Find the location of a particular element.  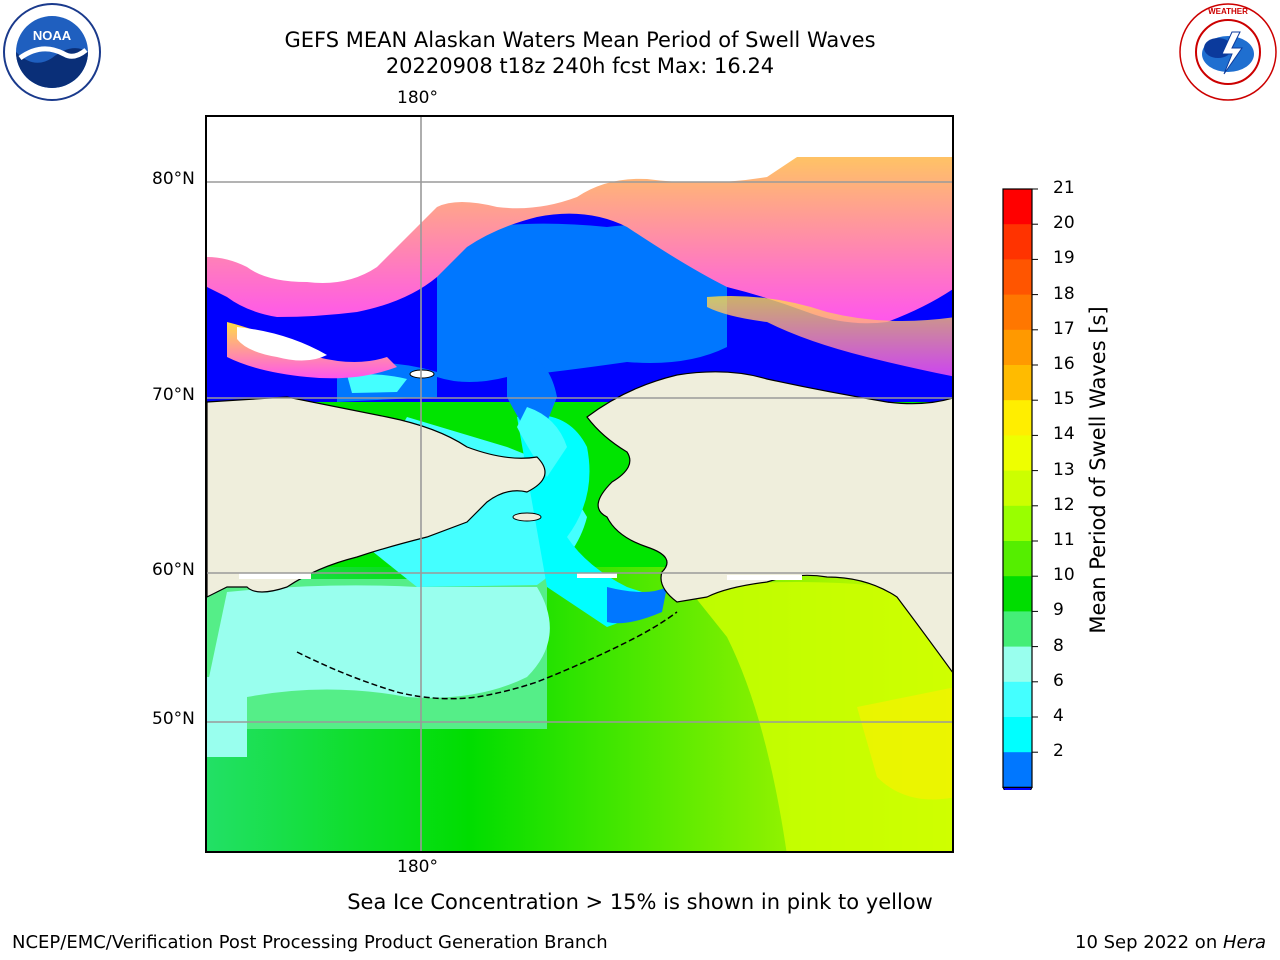

footer-date: 10 Sep 2022 on Hera is located at coordinates (1170, 942).